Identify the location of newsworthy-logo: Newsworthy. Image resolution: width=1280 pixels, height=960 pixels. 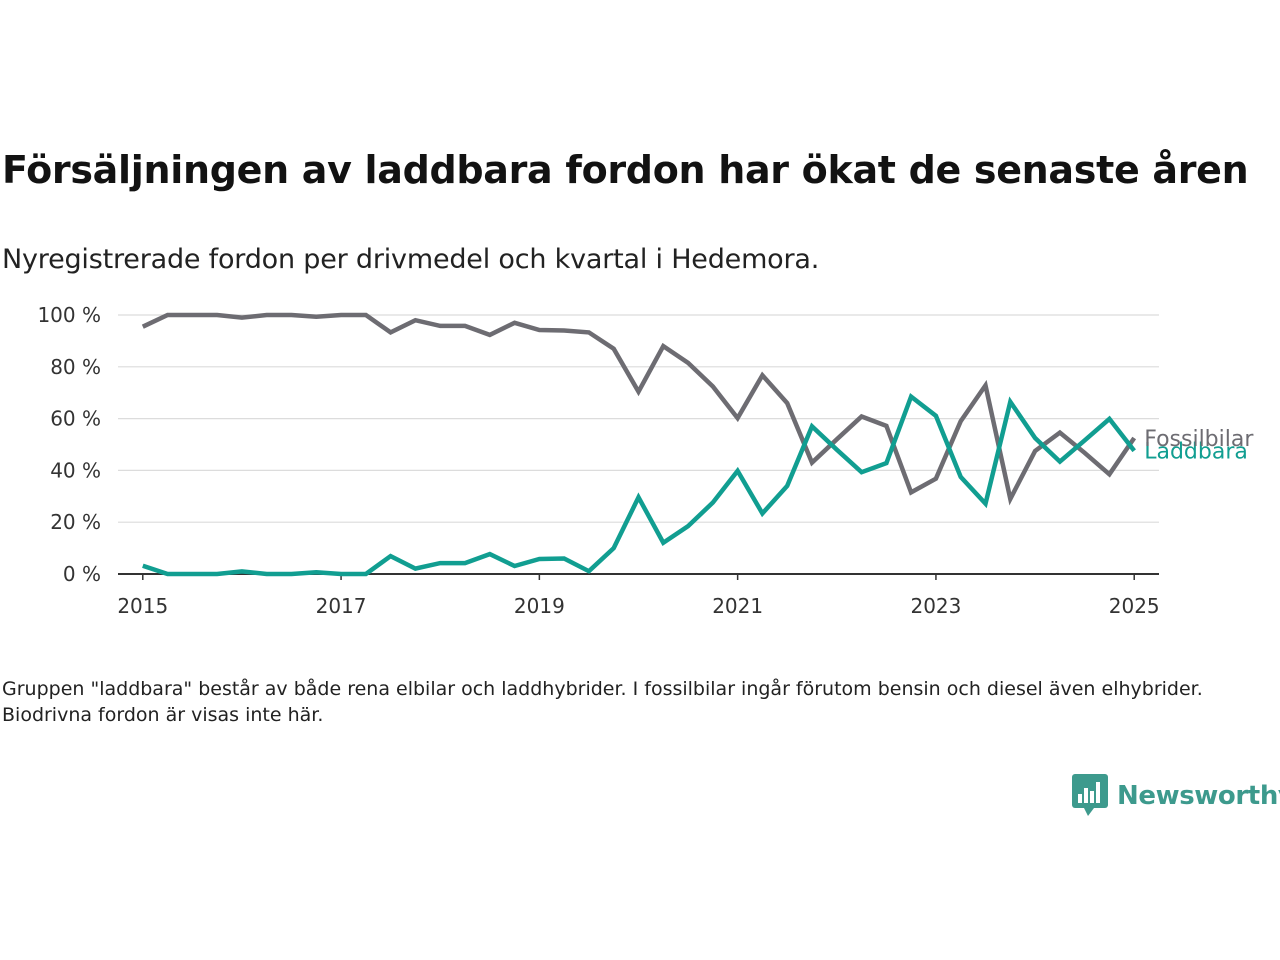
(1176, 796).